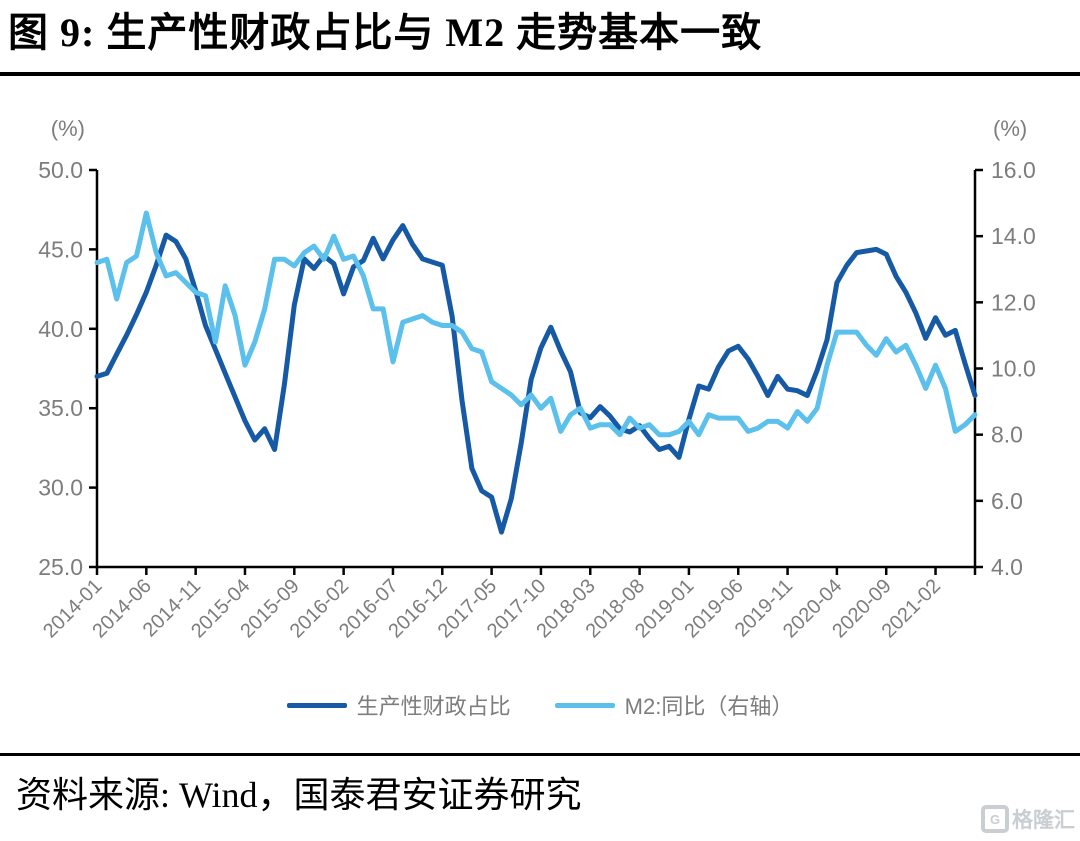 This screenshot has height=841, width=1080. Describe the element at coordinates (1013, 302) in the screenshot. I see `right-axis-tick-label: 12.0` at that location.